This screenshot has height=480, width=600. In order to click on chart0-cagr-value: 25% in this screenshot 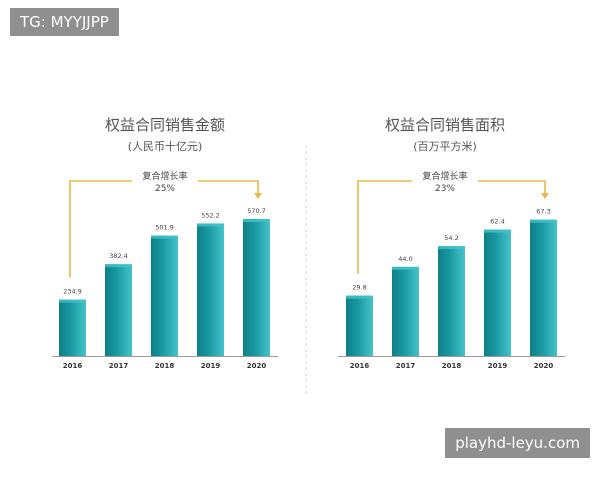, I will do `click(165, 189)`.